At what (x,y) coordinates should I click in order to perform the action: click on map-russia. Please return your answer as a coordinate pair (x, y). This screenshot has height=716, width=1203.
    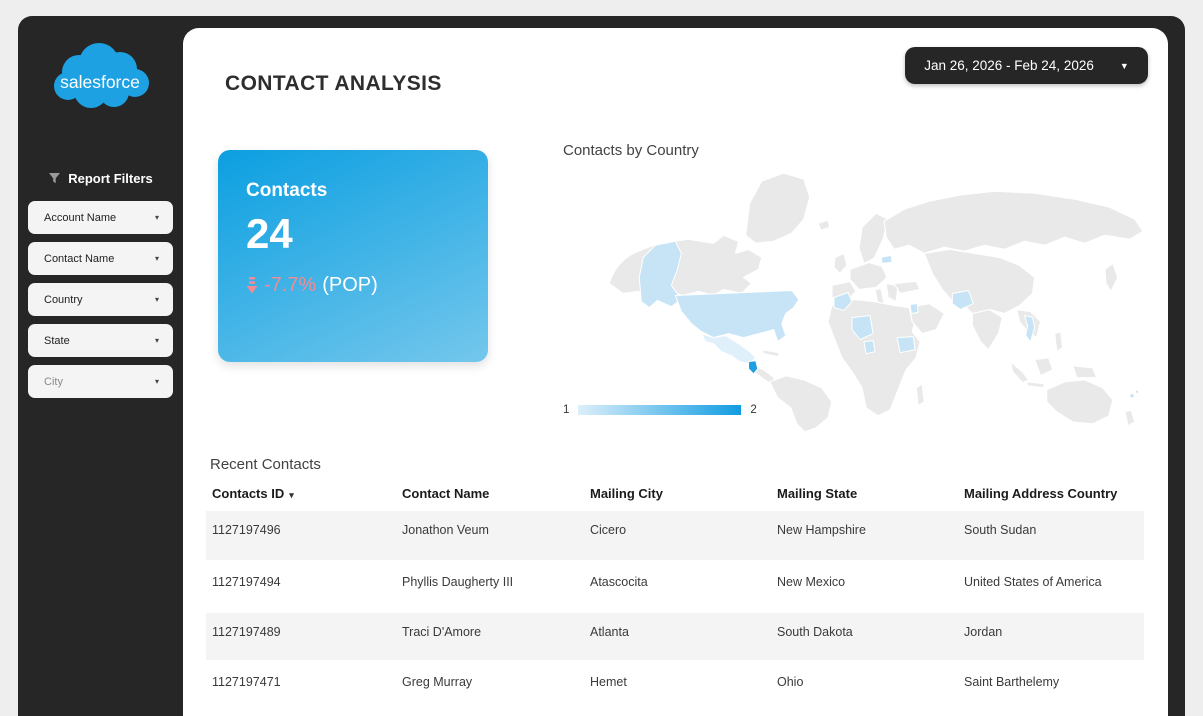
    Looking at the image, I should click on (1013, 222).